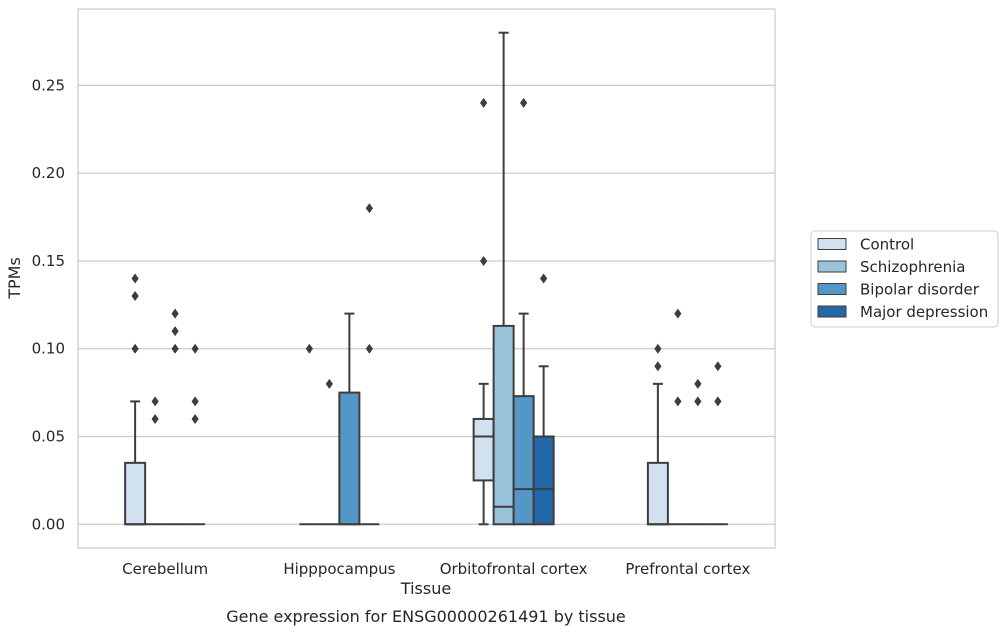  I want to click on y-tick-labels: 0.00 0.05 0.10 0.15 0.20 0.25, so click(48, 304).